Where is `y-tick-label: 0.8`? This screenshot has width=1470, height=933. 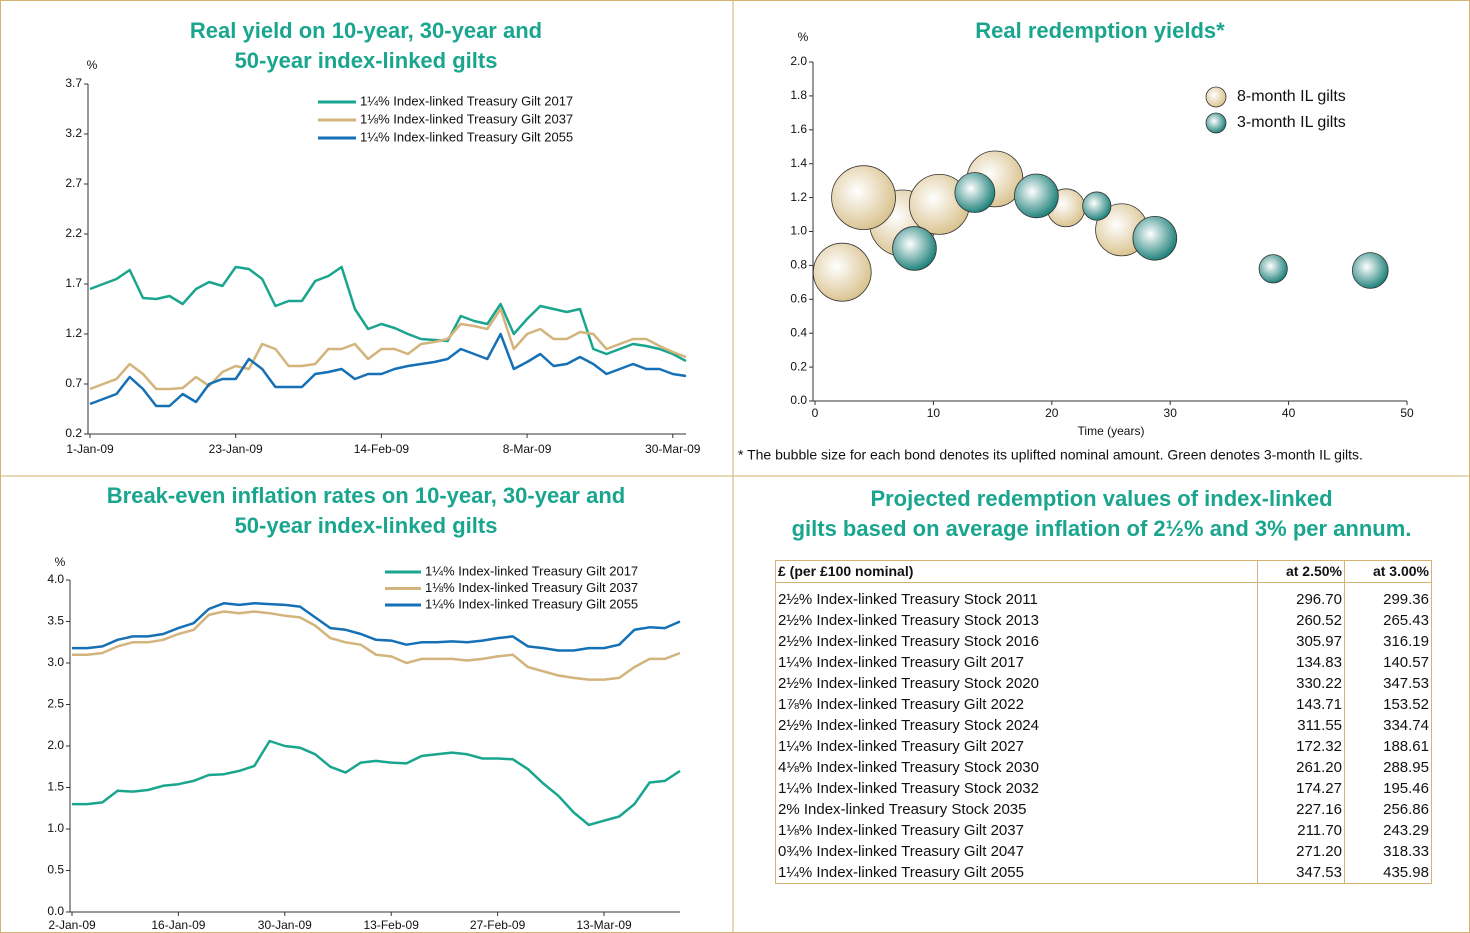 y-tick-label: 0.8 is located at coordinates (798, 265).